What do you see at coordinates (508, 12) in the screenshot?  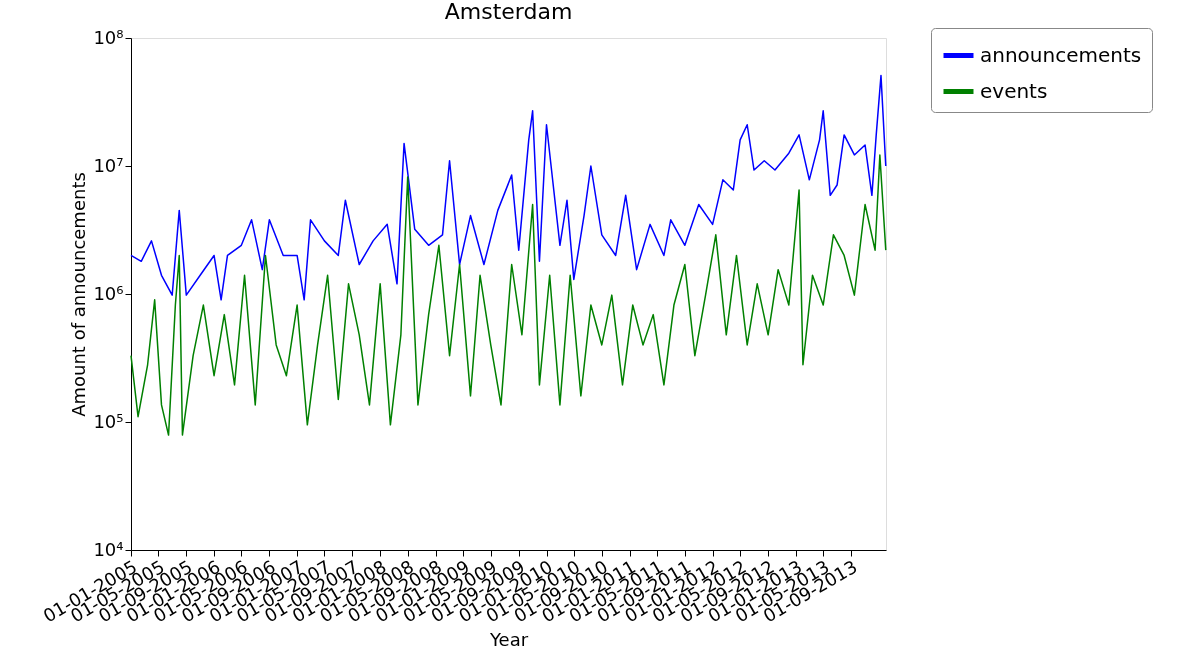 I see `chart-title: Amsterdam` at bounding box center [508, 12].